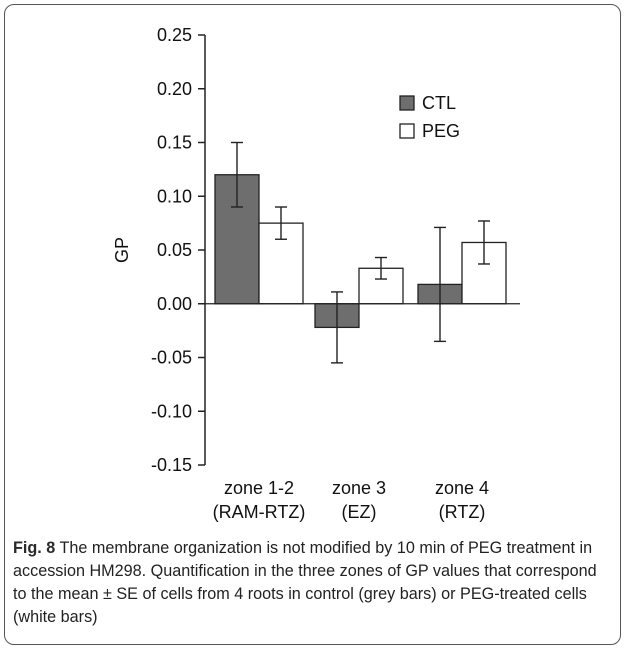  What do you see at coordinates (359, 512) in the screenshot?
I see `x-tick-label: (EZ)` at bounding box center [359, 512].